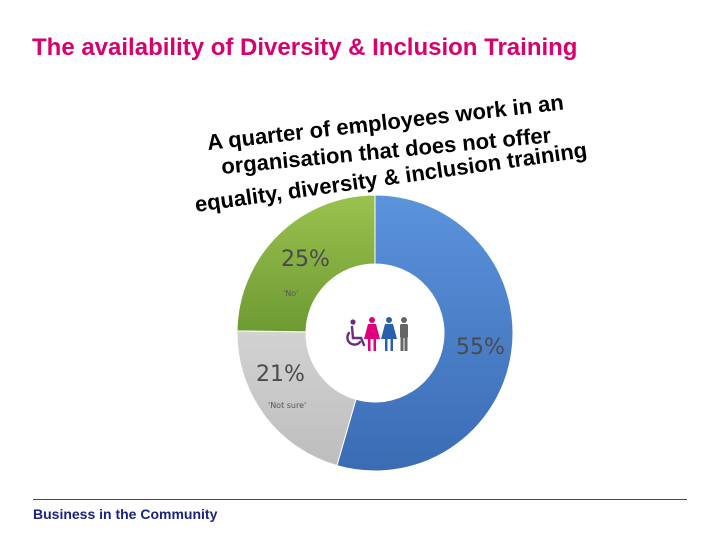  I want to click on center-icon-group, so click(377, 334).